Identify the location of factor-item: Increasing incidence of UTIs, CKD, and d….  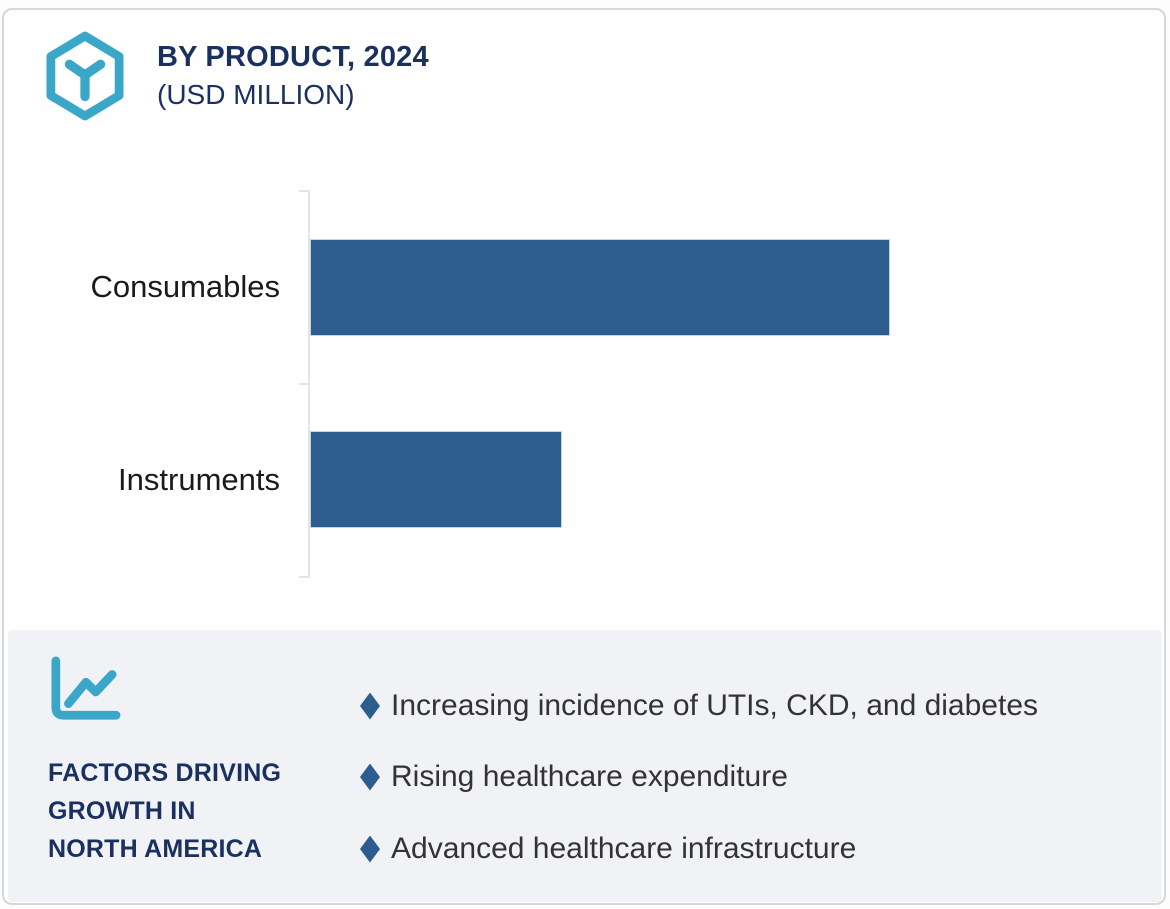
(699, 706).